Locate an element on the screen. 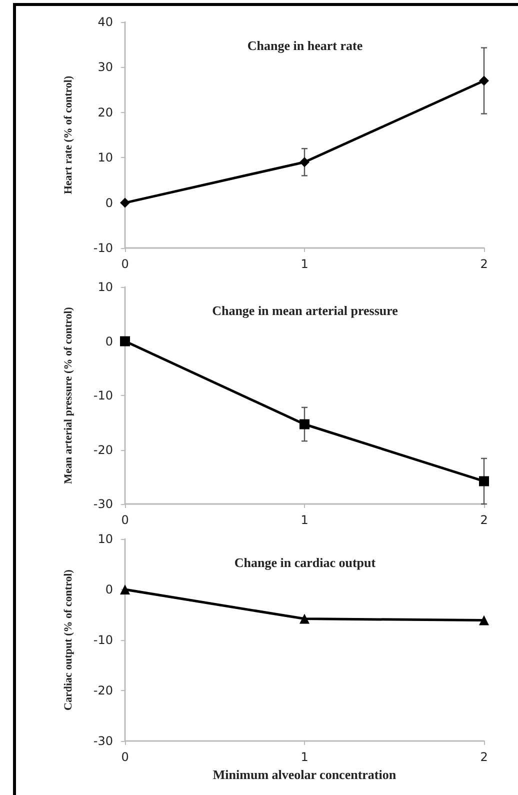 The height and width of the screenshot is (795, 518). x-axis-title: Minimum alveolar concentration is located at coordinates (304, 774).